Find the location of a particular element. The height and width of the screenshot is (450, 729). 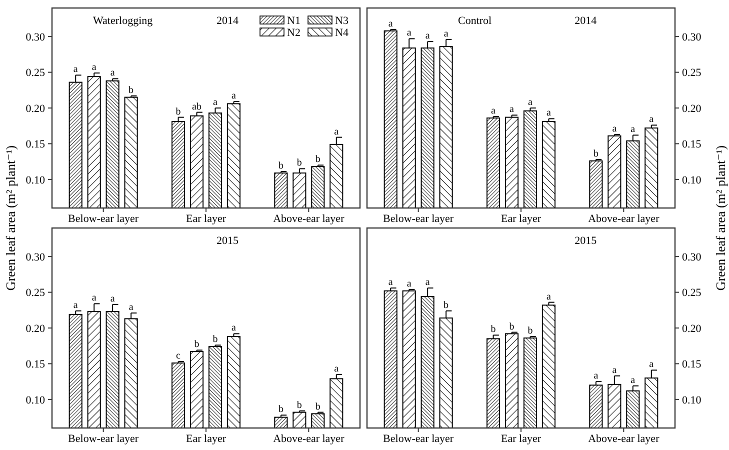

text: Control is located at coordinates (475, 21).